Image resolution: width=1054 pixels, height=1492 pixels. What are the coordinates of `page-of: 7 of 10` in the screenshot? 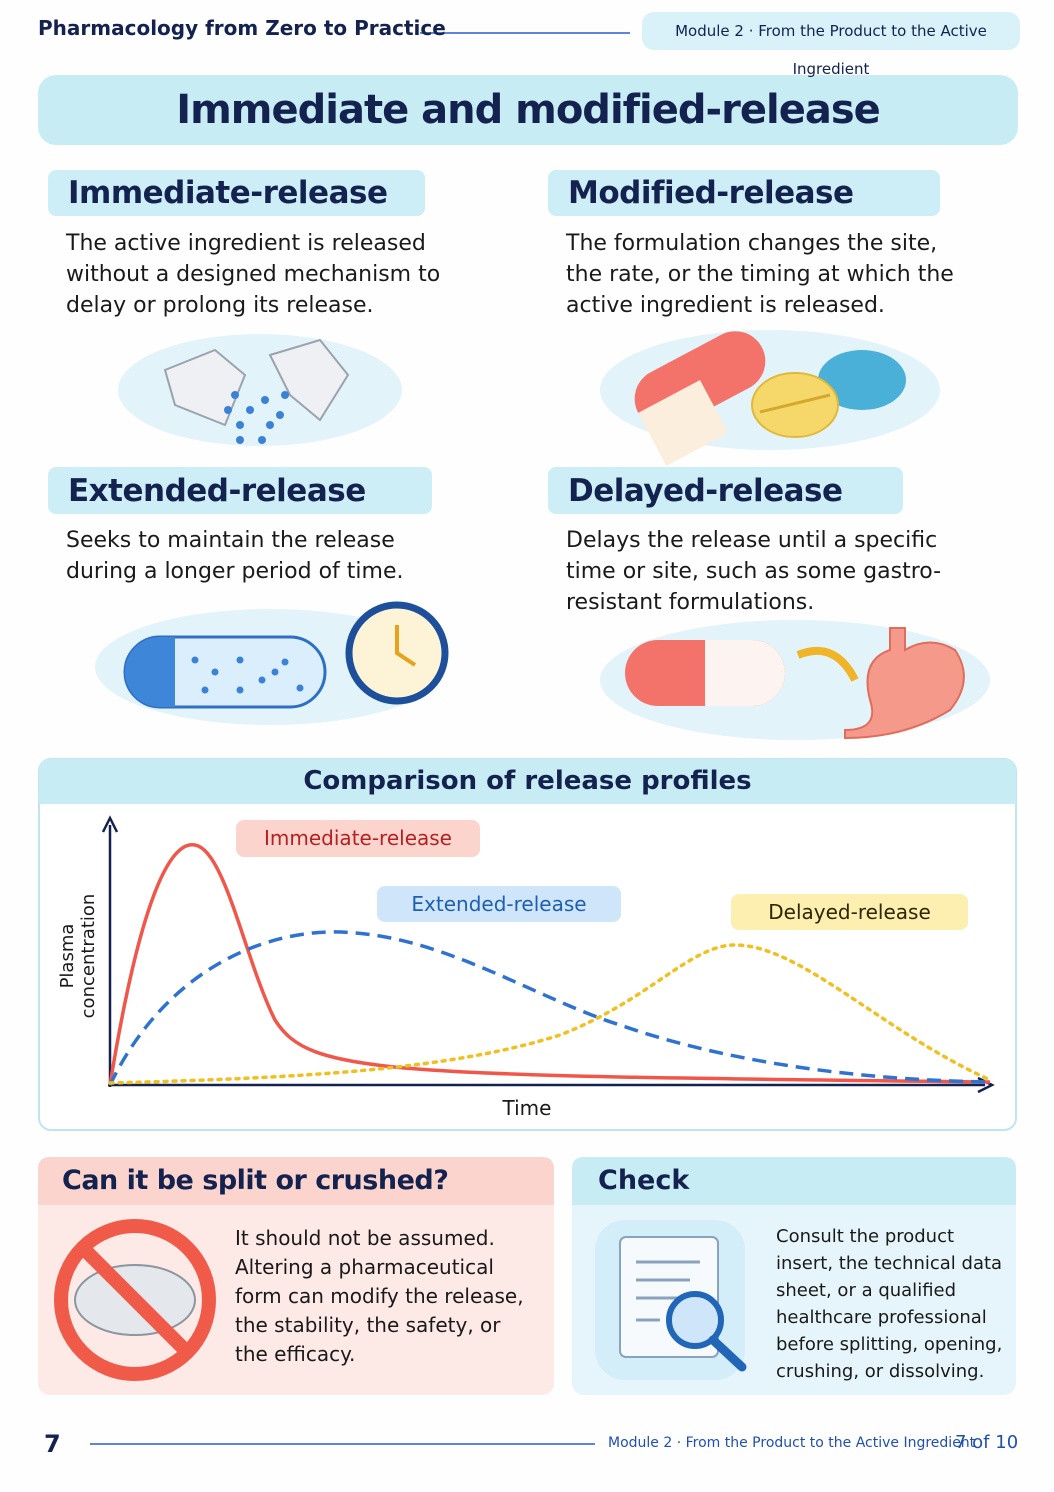 It's located at (987, 1442).